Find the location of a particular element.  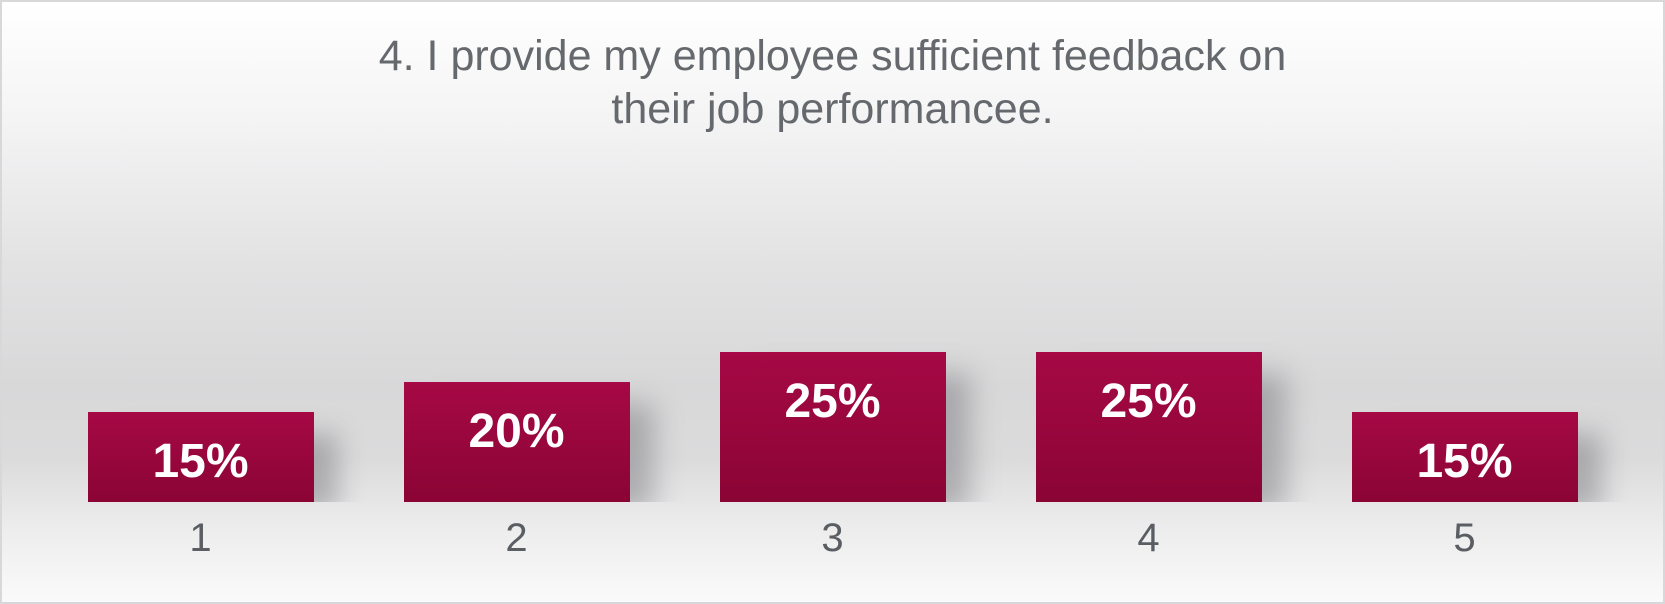

bar-value-label: 20% is located at coordinates (516, 431).